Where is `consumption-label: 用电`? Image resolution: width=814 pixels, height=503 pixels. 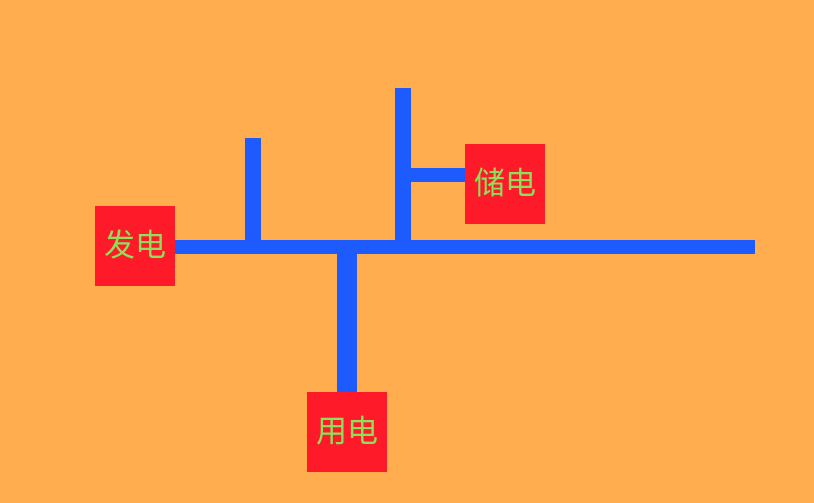
consumption-label: 用电 is located at coordinates (347, 431).